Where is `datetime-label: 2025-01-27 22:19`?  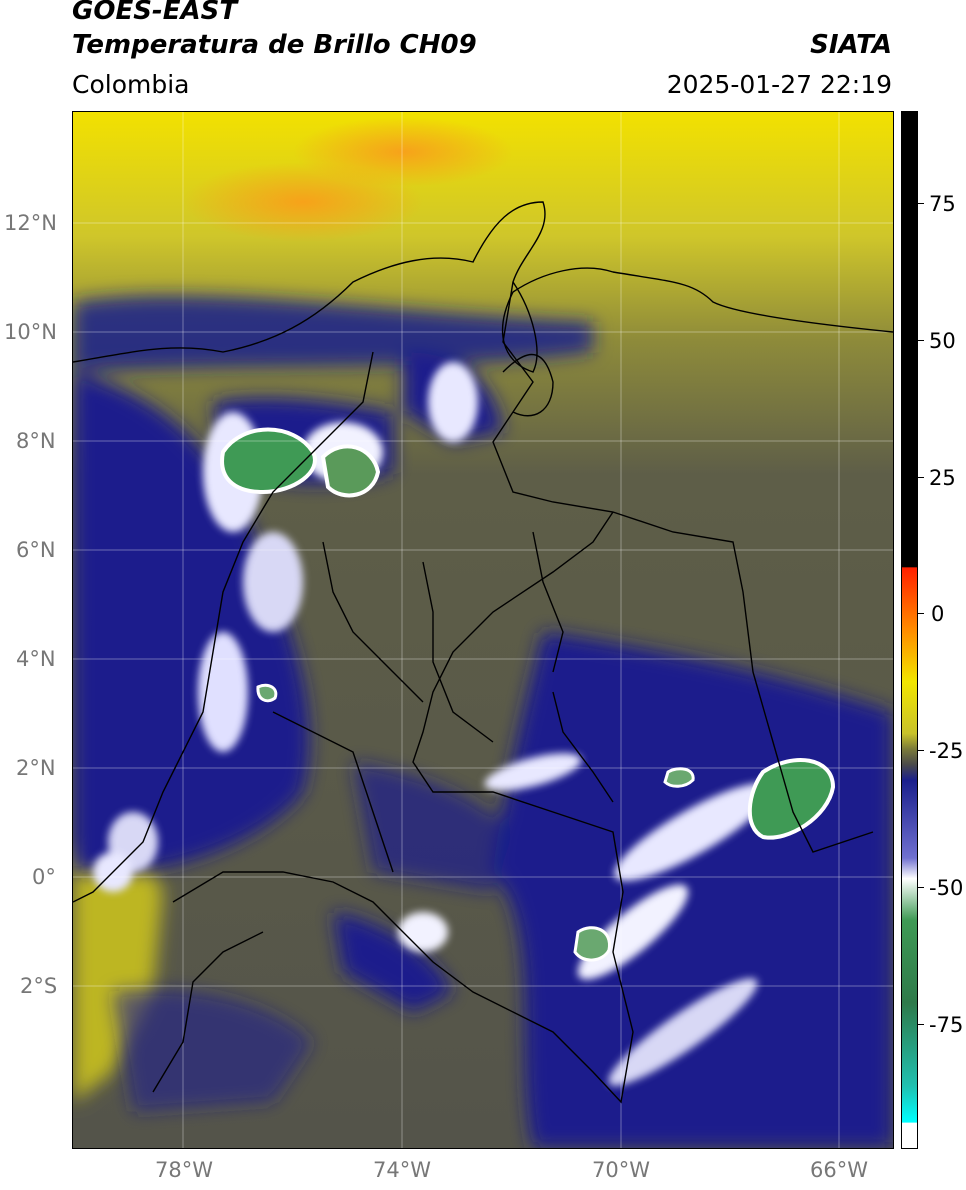
datetime-label: 2025-01-27 22:19 is located at coordinates (779, 84).